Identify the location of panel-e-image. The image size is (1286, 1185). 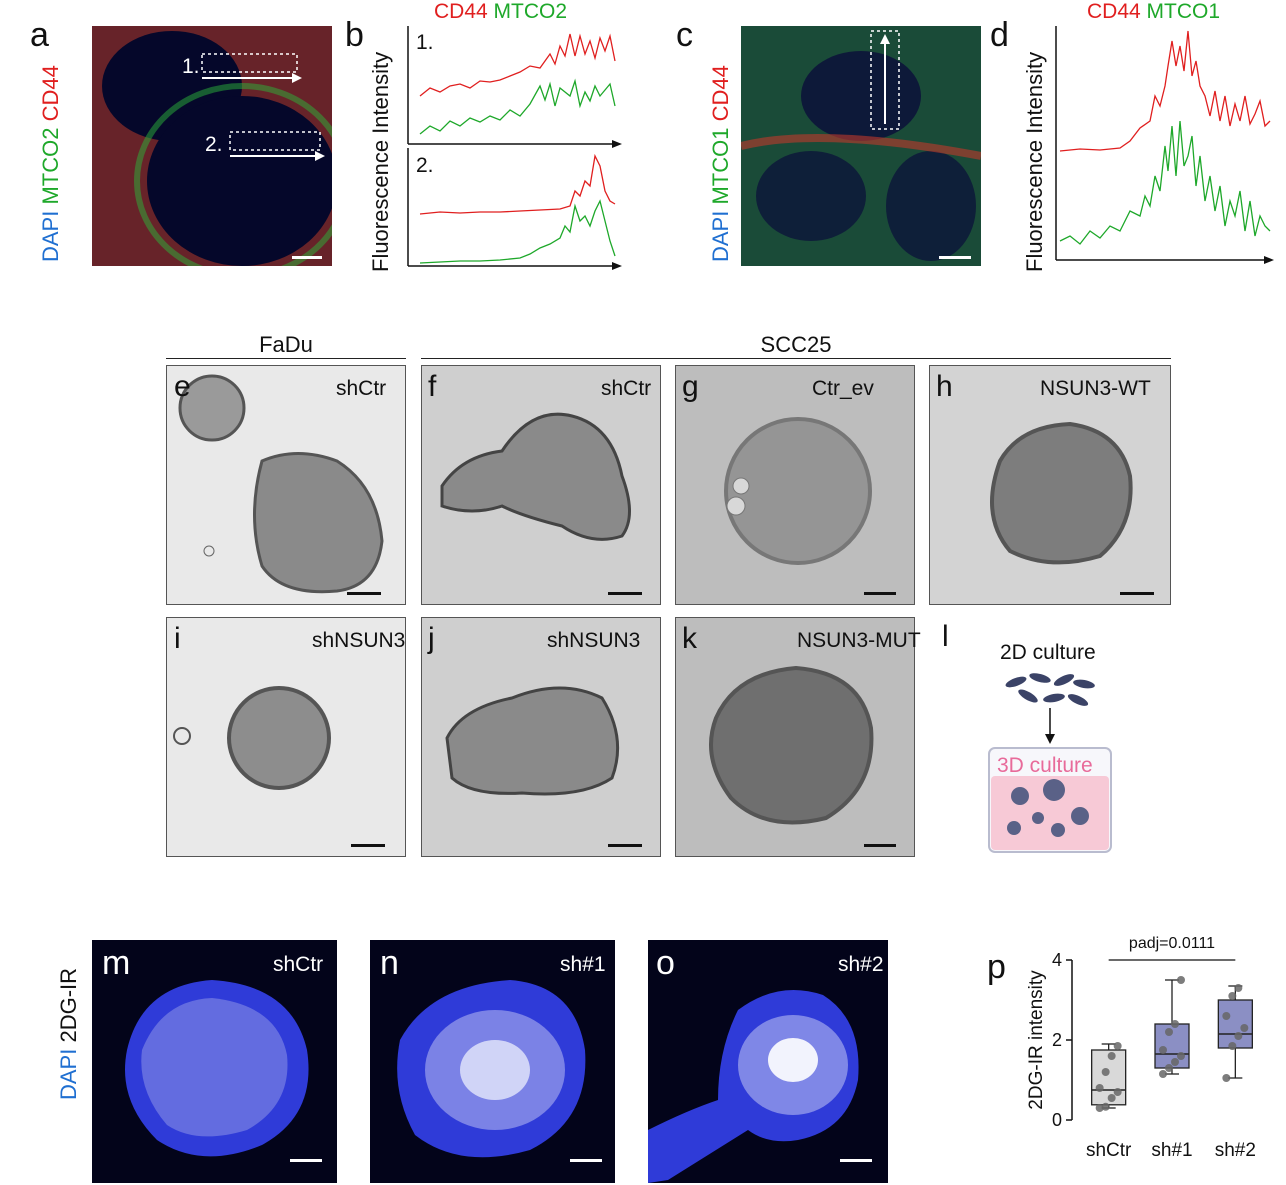
(286, 485).